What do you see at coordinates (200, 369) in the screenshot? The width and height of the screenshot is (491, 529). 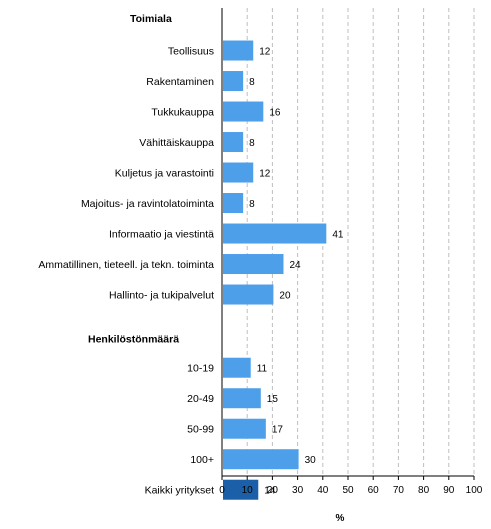 I see `category-label: 10-19` at bounding box center [200, 369].